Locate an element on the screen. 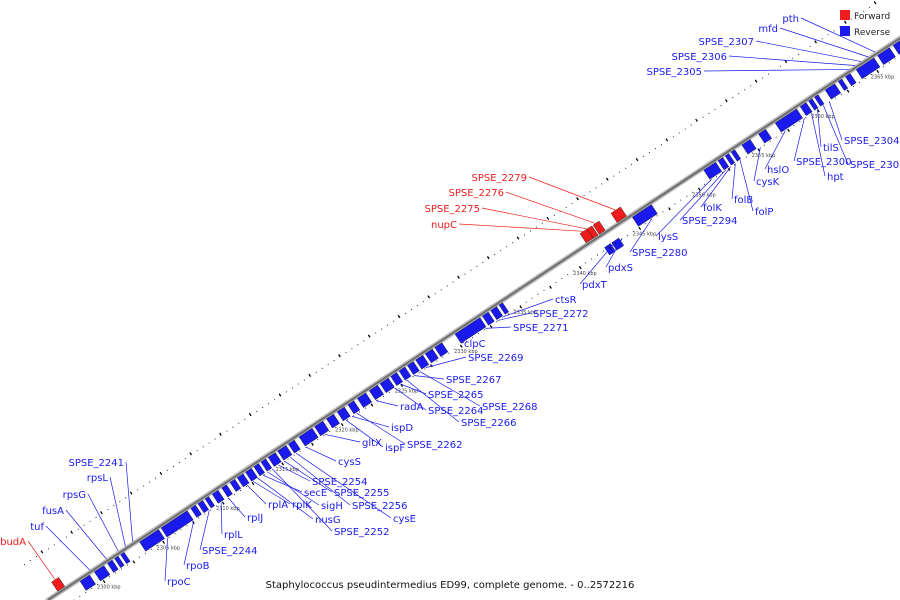 Image resolution: width=900 pixels, height=600 pixels. reverse-gene-label: sigH is located at coordinates (332, 506).